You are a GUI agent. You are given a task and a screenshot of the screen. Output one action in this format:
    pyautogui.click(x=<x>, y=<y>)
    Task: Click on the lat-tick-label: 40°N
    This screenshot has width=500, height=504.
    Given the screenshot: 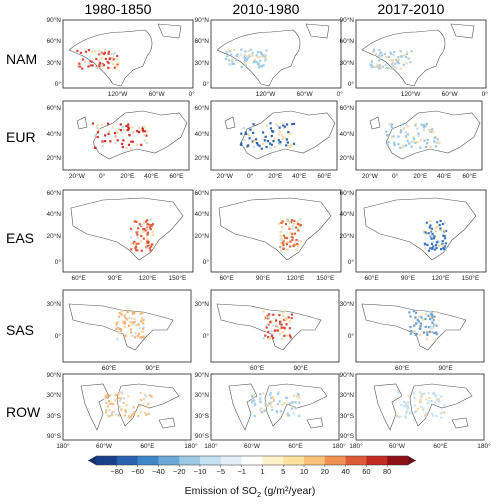 What is the action you would take?
    pyautogui.click(x=53, y=214)
    